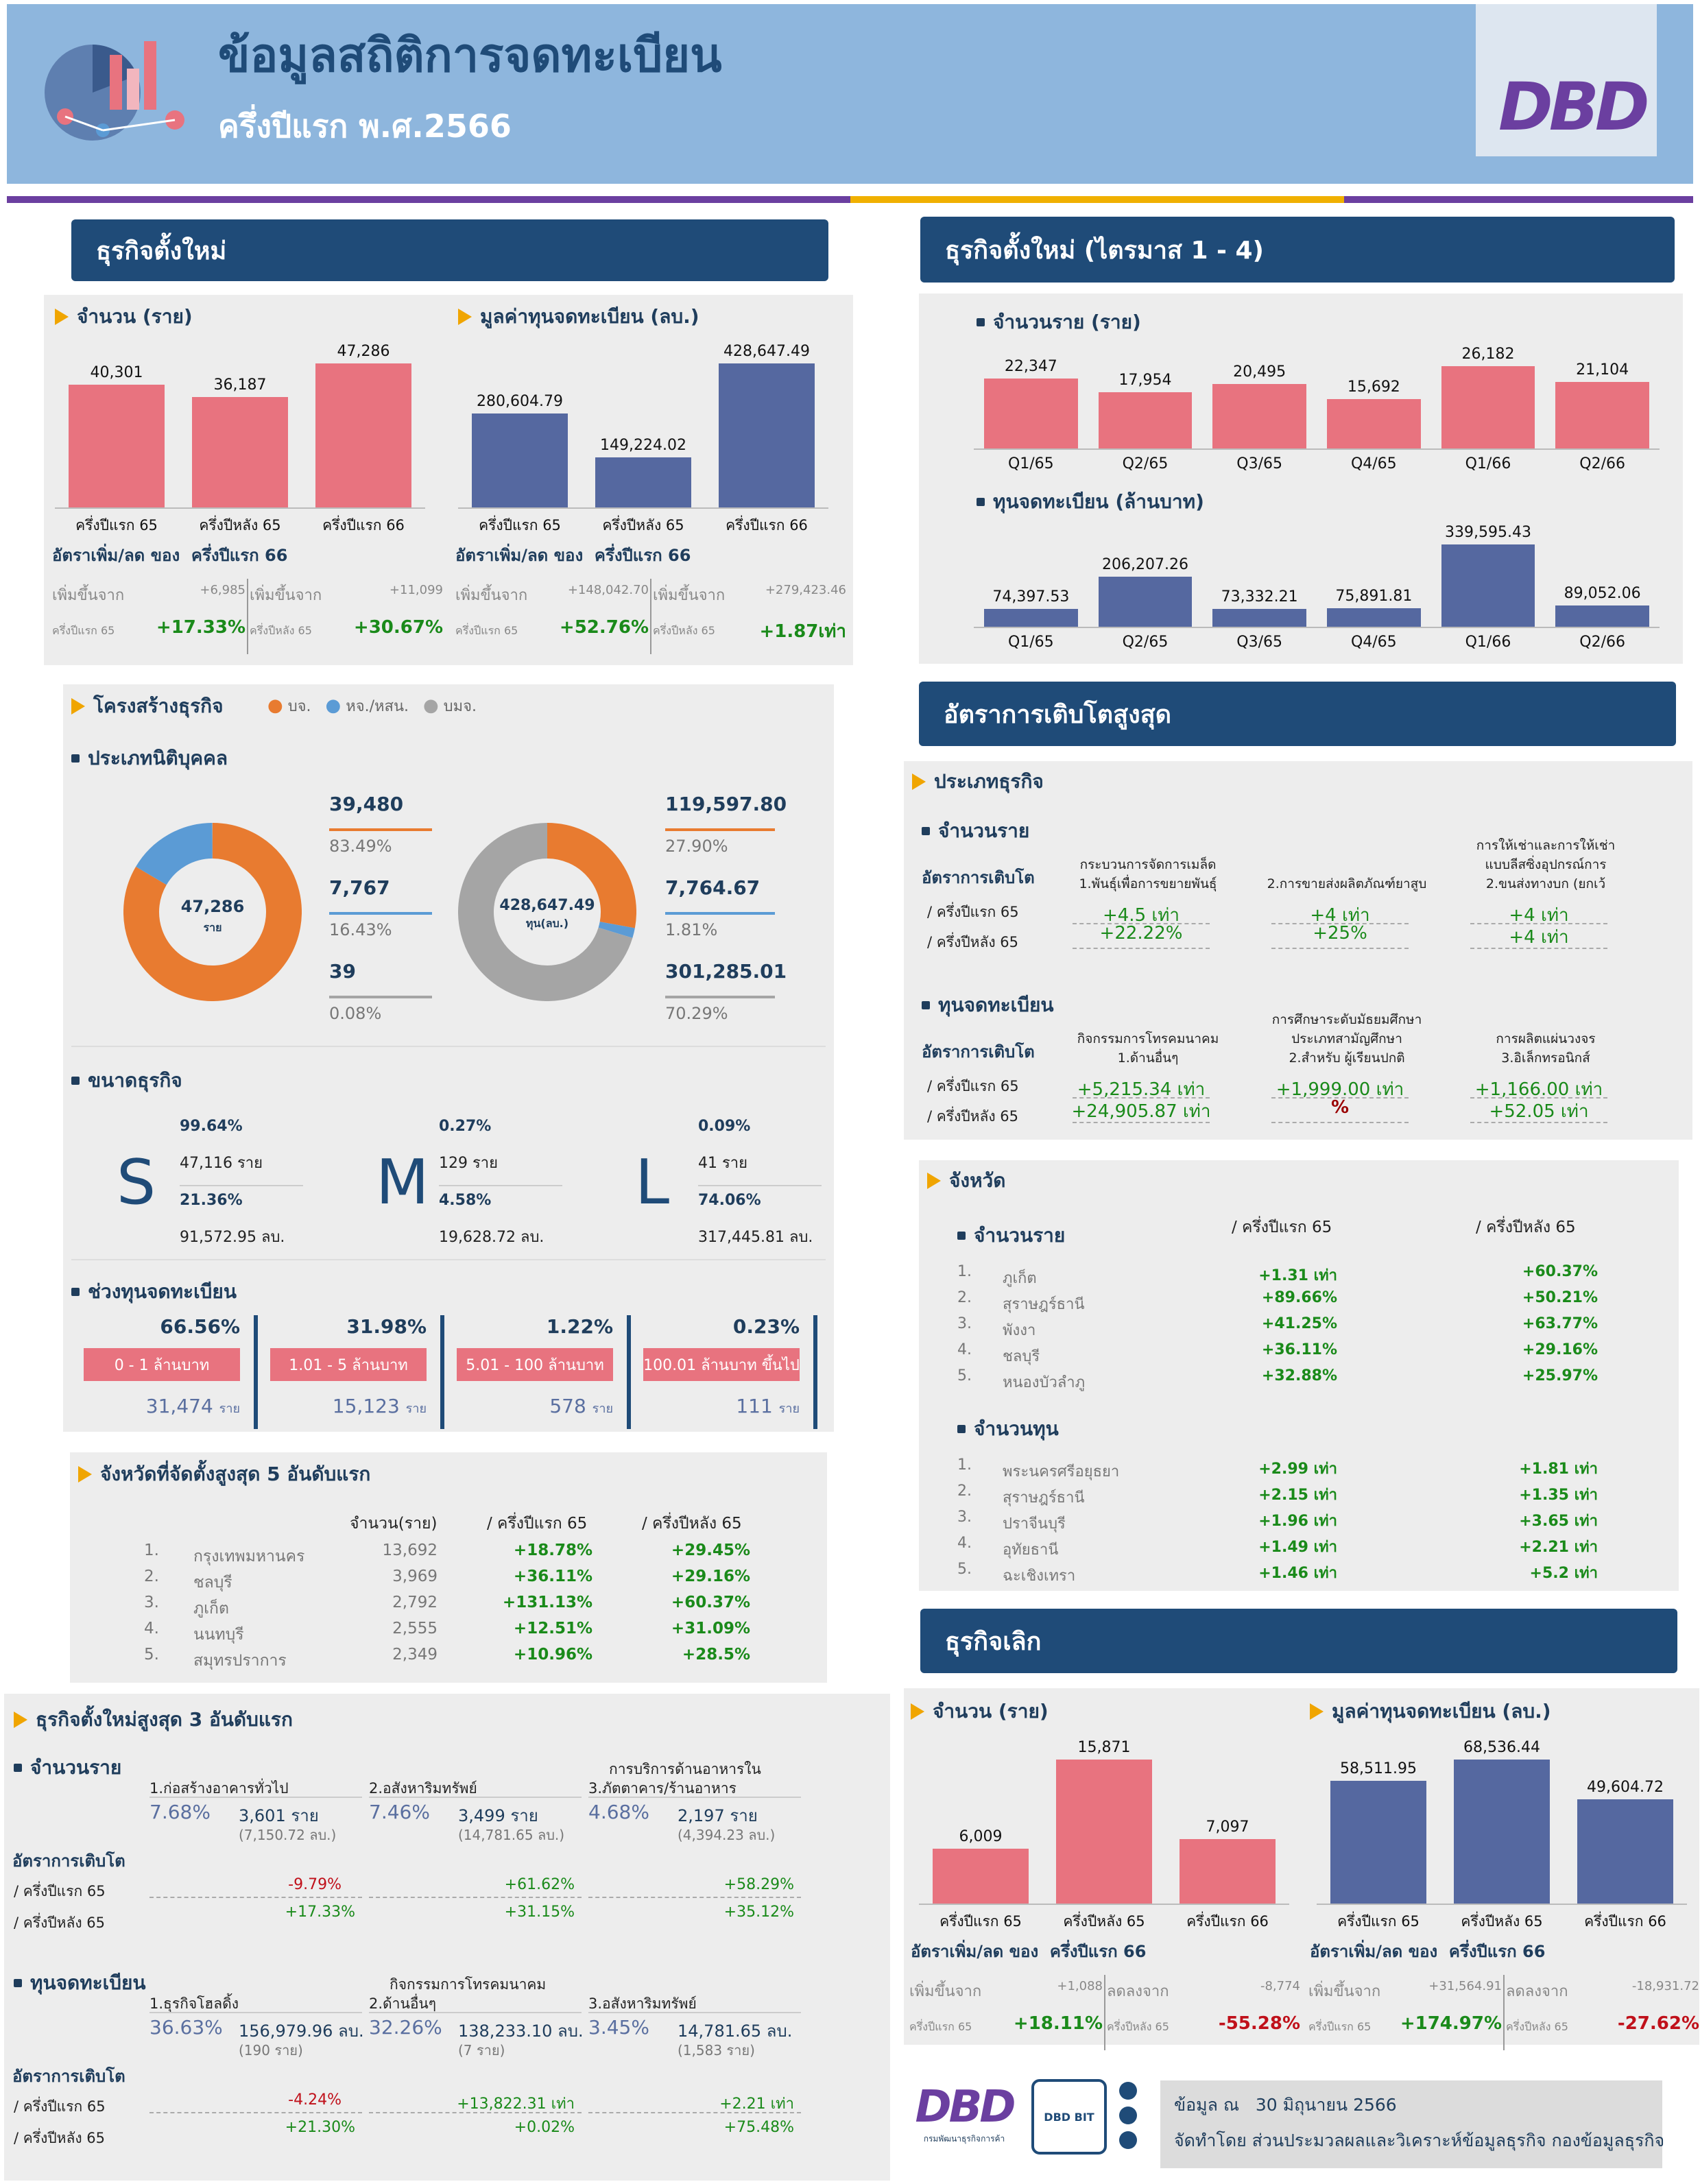 This screenshot has height=2184, width=1700. I want to click on province-name: สมุทรปราการ, so click(240, 1661).